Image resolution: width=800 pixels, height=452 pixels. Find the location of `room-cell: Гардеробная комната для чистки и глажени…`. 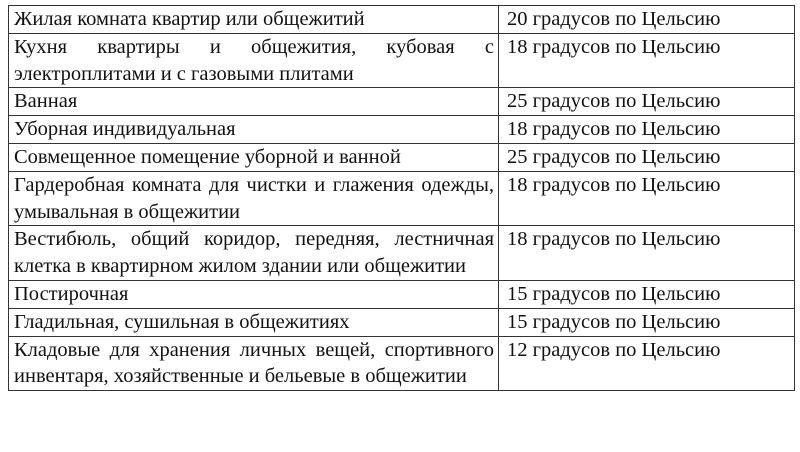

room-cell: Гардеробная комната для чистки и глажени… is located at coordinates (253, 198).